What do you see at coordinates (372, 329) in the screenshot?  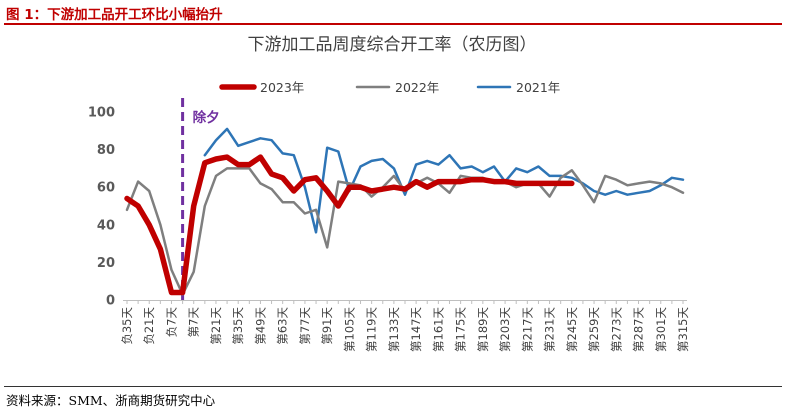 I see `x-tick-label: 第119天` at bounding box center [372, 329].